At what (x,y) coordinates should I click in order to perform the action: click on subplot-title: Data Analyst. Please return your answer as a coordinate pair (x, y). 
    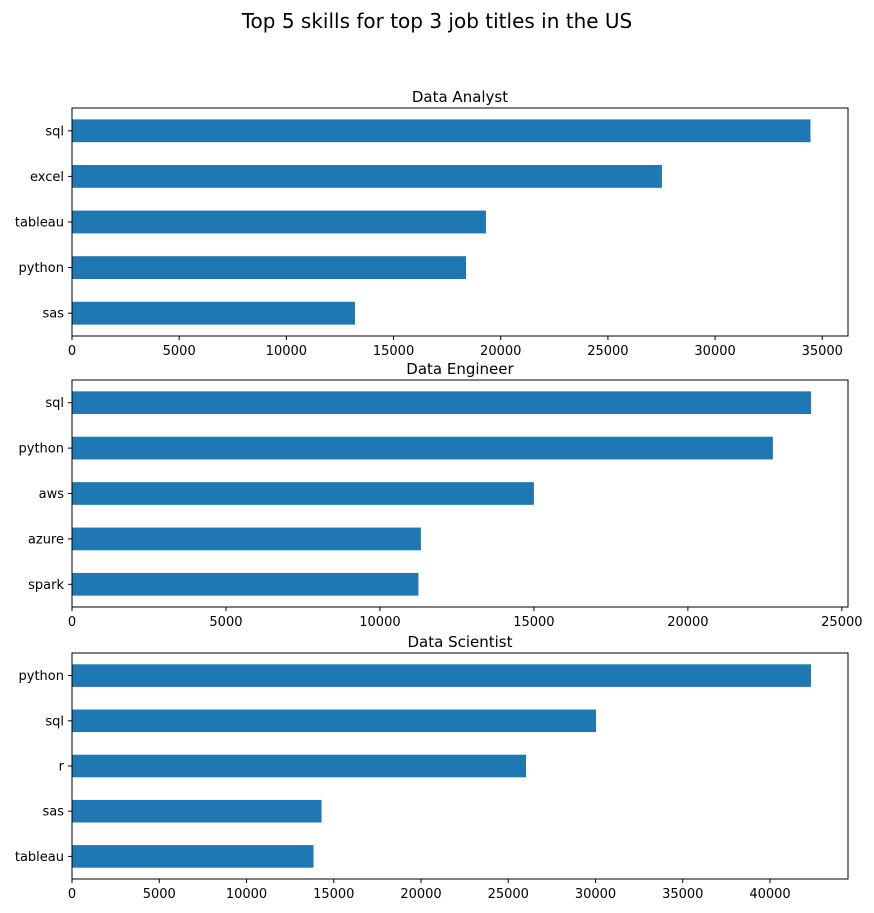
    Looking at the image, I should click on (460, 97).